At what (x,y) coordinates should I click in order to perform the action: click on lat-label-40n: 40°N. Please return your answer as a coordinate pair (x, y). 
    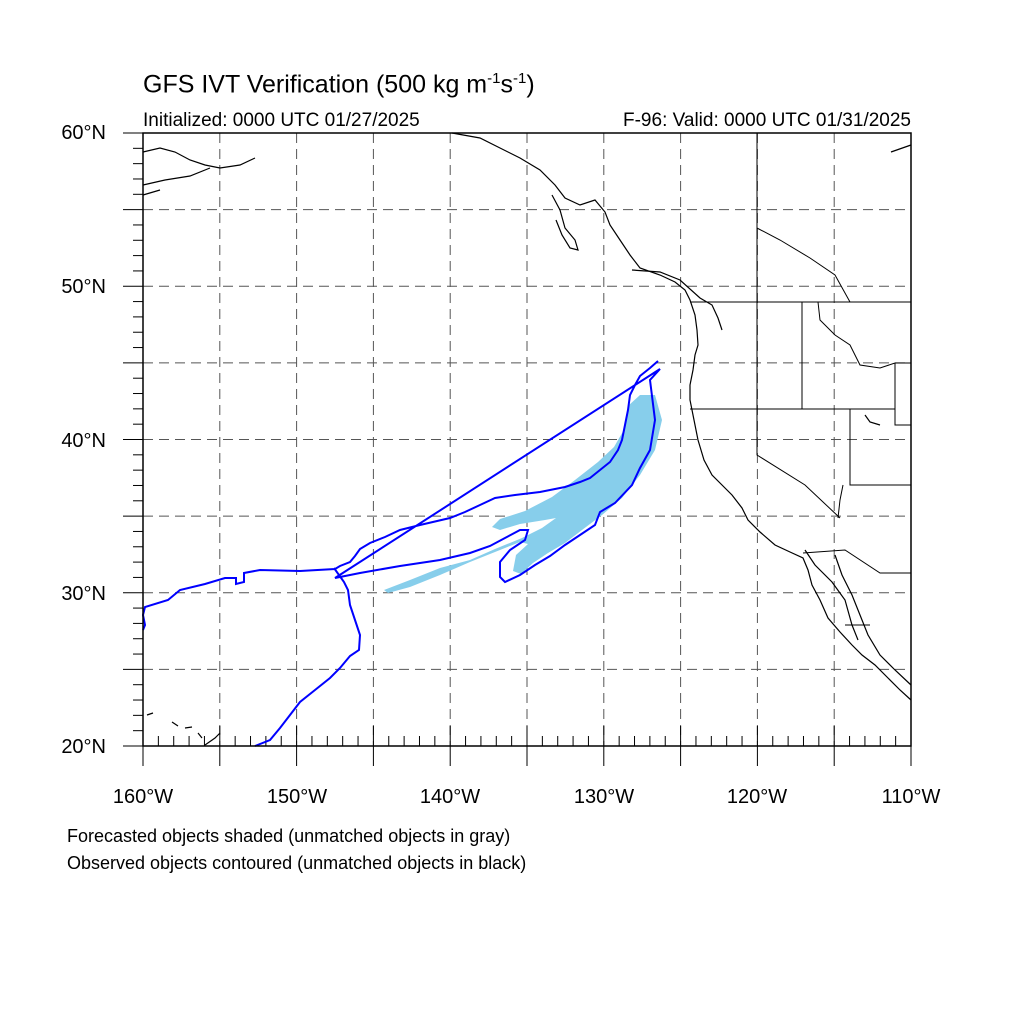
    Looking at the image, I should click on (83, 441).